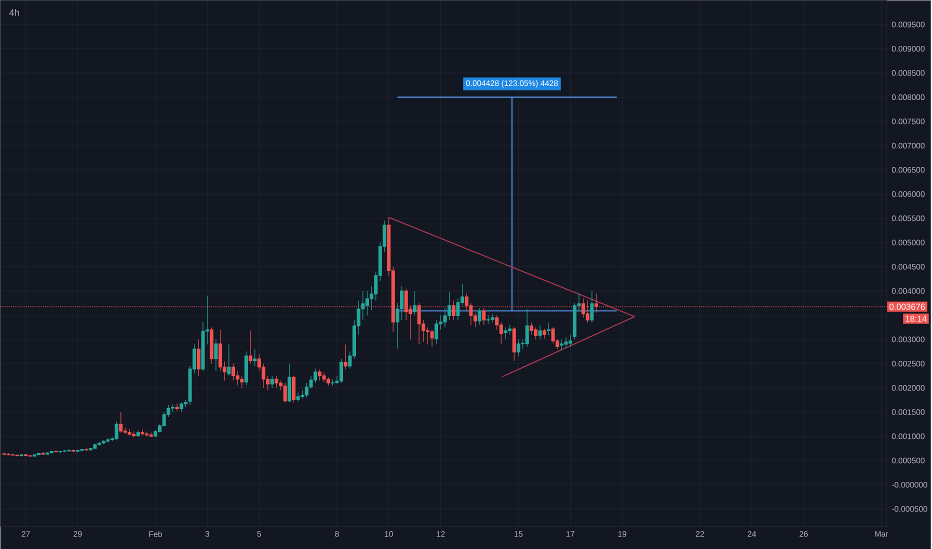  I want to click on text: 18:14, so click(916, 318).